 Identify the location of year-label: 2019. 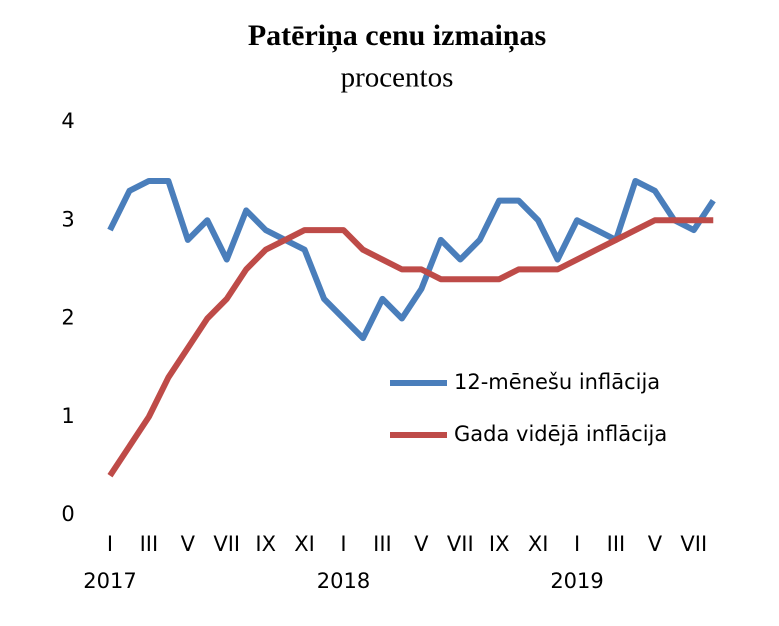
(576, 581).